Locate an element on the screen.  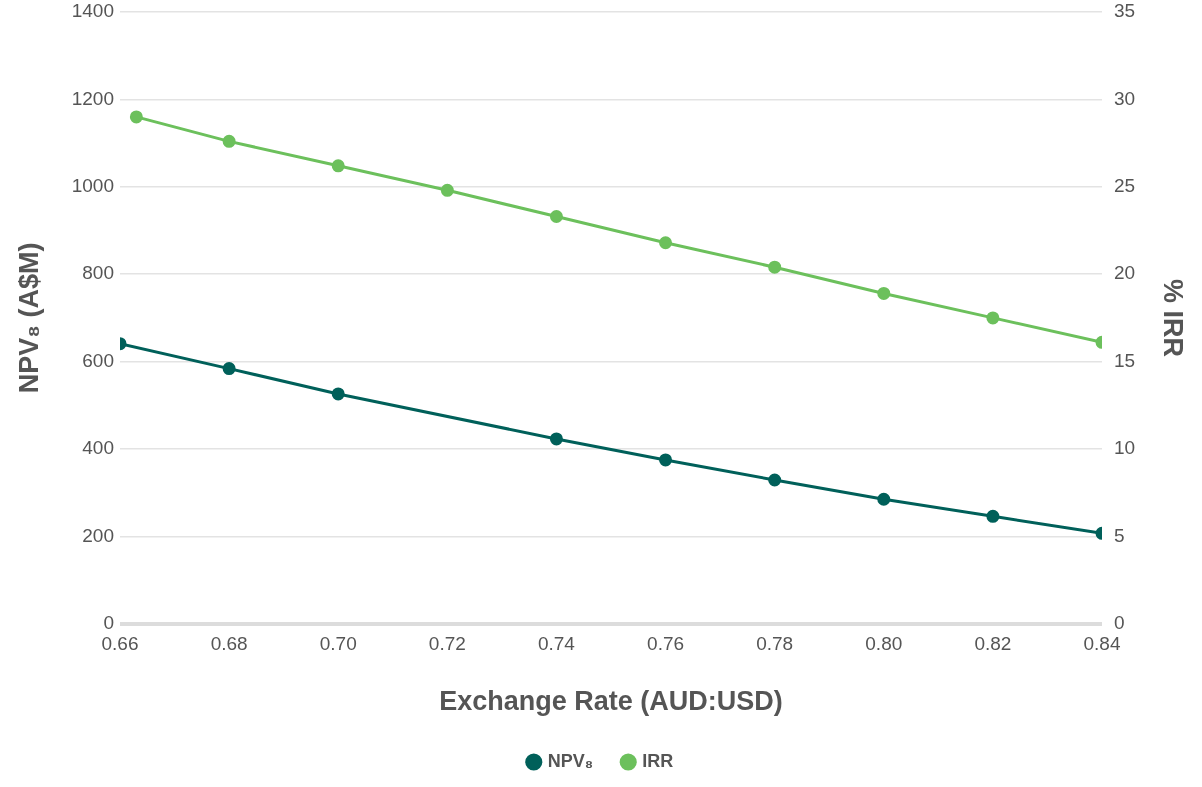
x-axis-title: Exchange Rate (AUD:USD) is located at coordinates (611, 701).